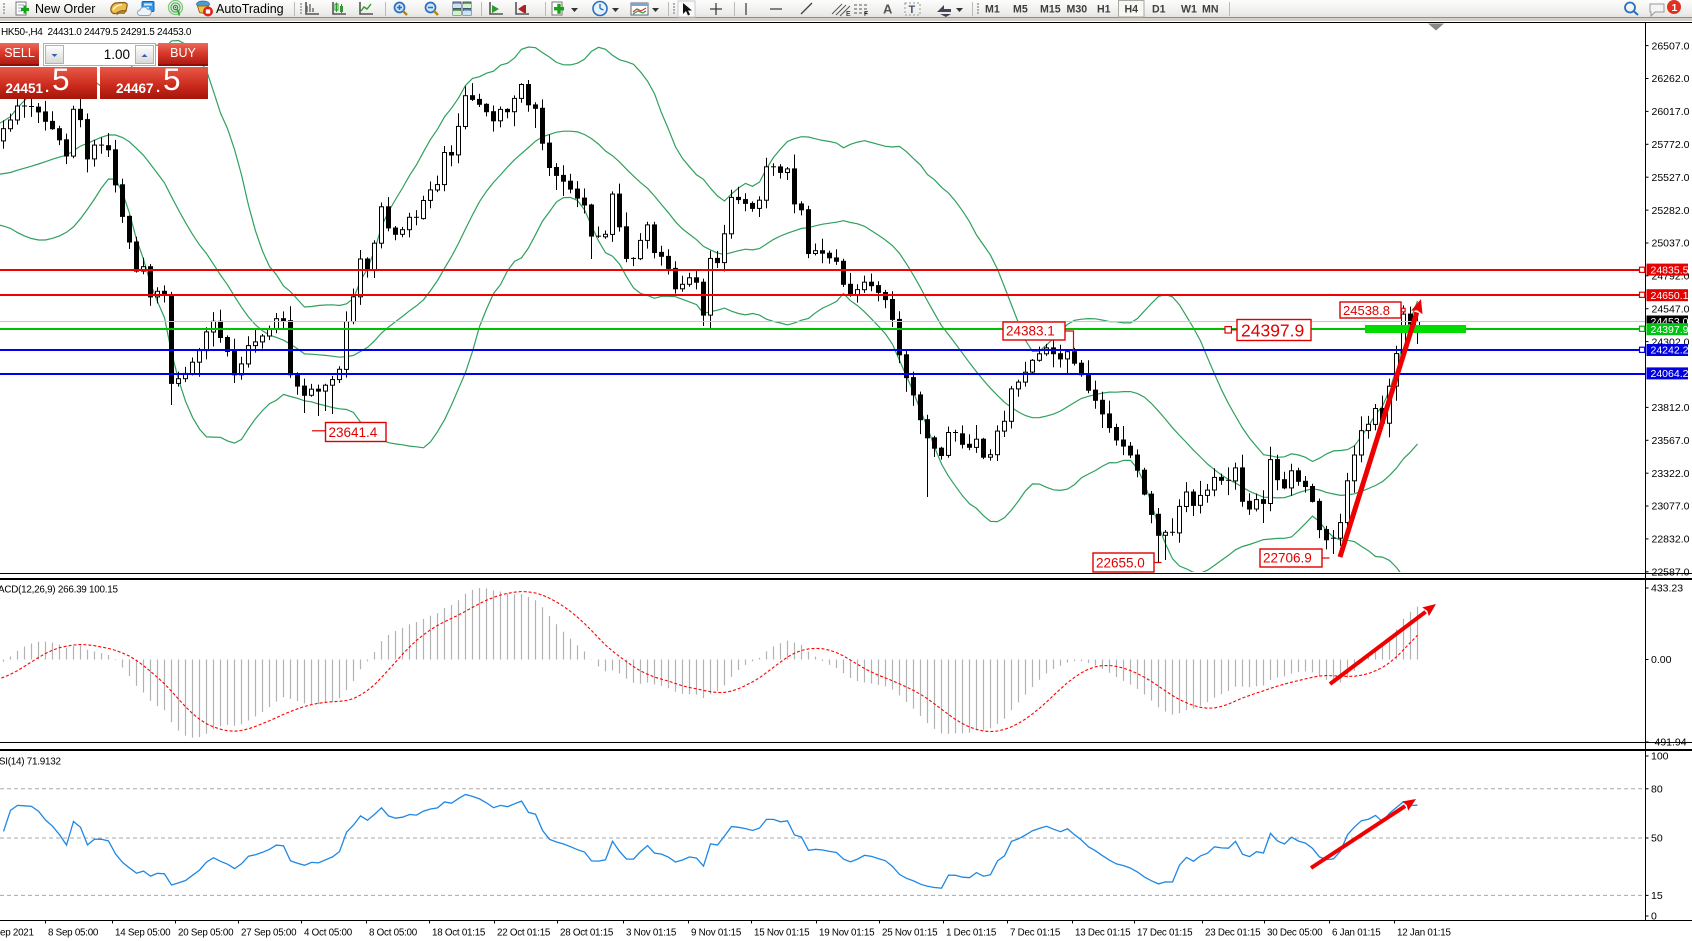 The image size is (1692, 941). What do you see at coordinates (17, 933) in the screenshot?
I see `svg-text: ep 2021` at bounding box center [17, 933].